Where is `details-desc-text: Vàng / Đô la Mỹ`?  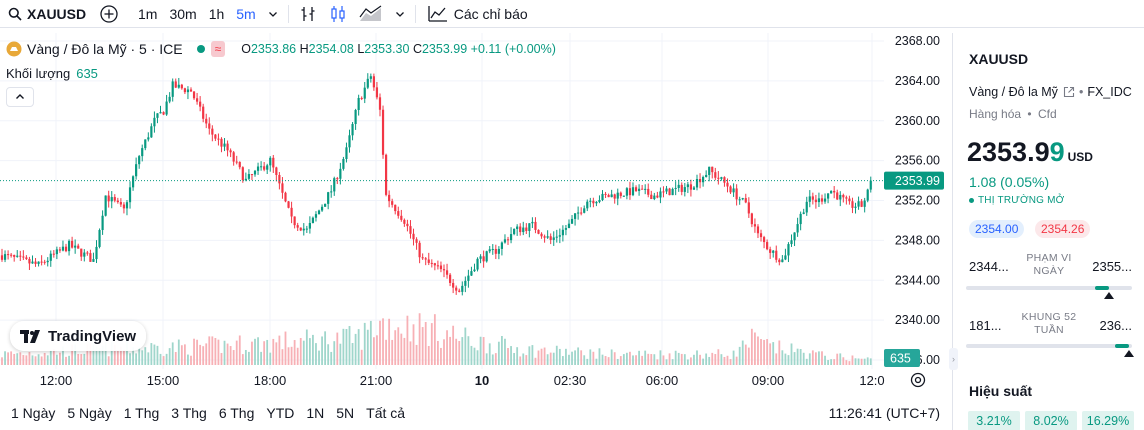
details-desc-text: Vàng / Đô la Mỹ is located at coordinates (1013, 92).